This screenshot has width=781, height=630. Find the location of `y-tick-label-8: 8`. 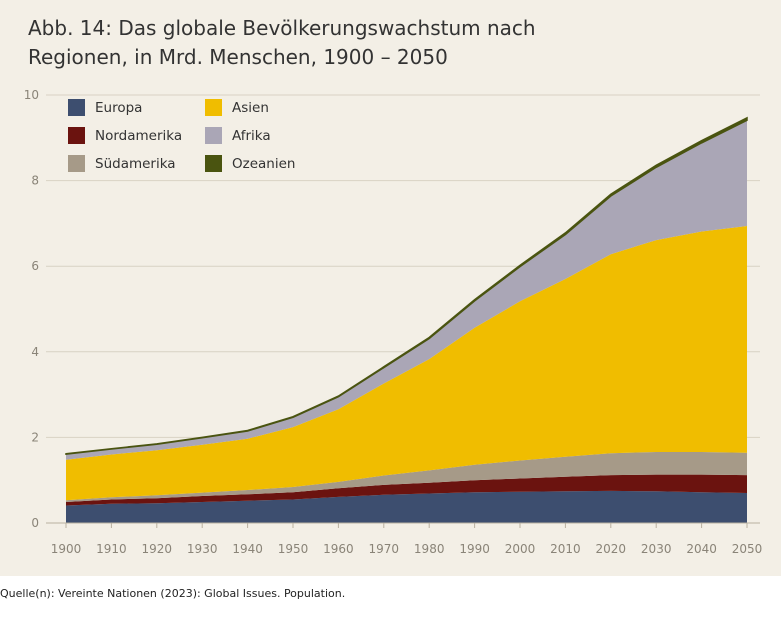

y-tick-label-8: 8 is located at coordinates (35, 181).